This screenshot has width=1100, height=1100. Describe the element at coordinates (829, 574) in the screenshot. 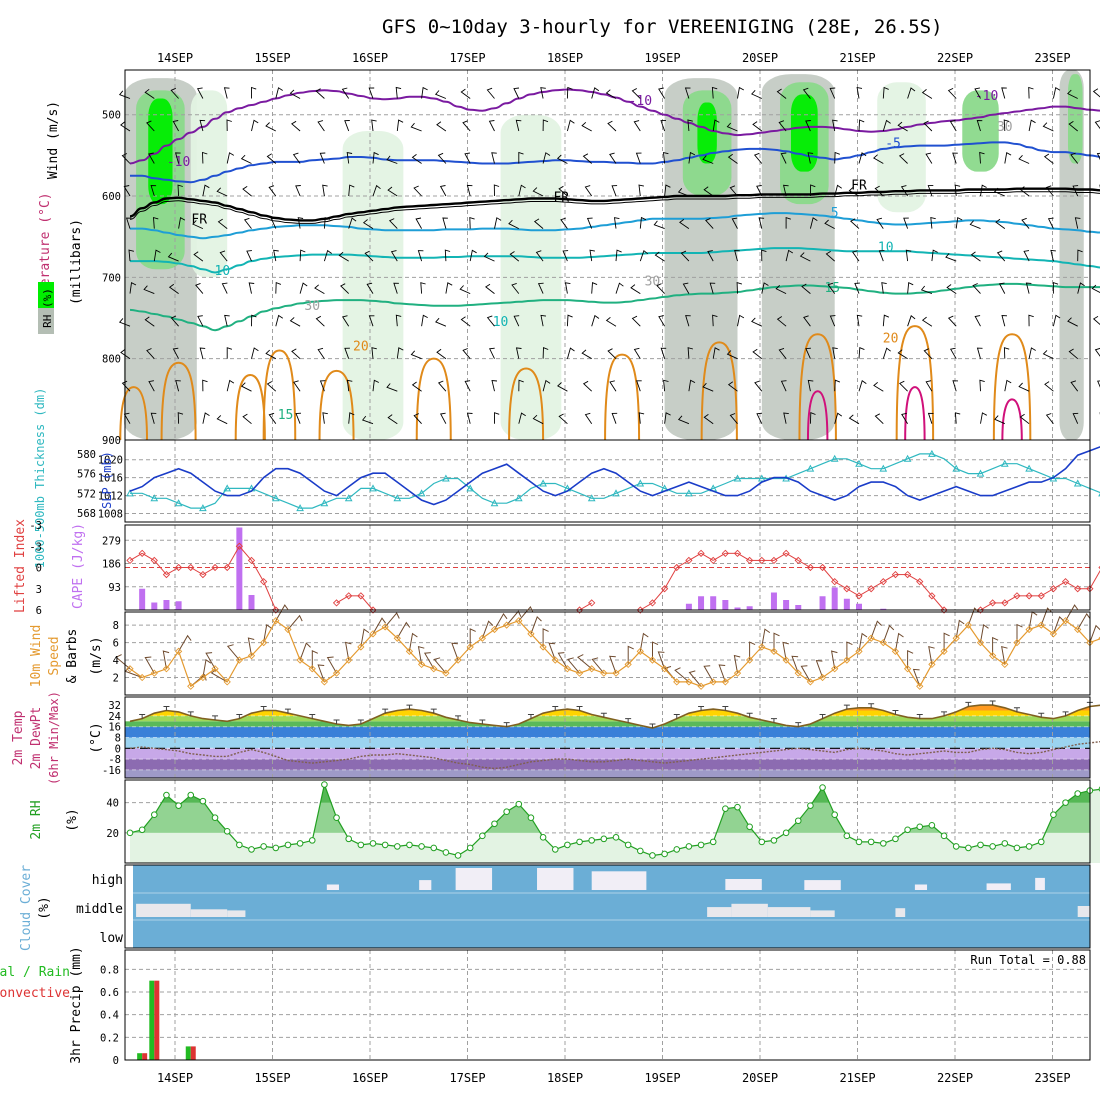

I see `li-segment` at that location.